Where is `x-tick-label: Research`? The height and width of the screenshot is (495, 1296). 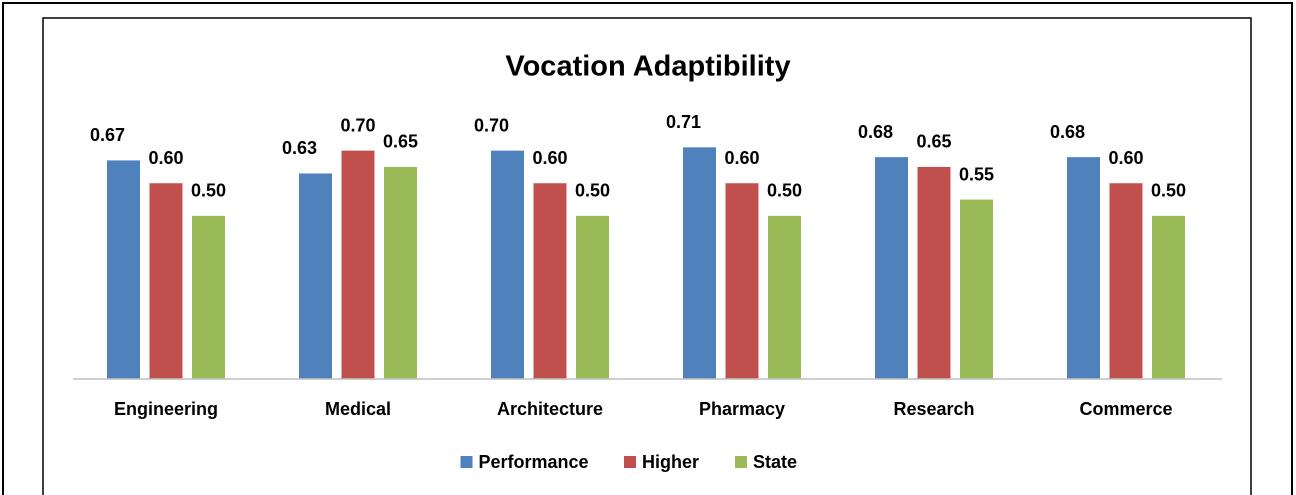 x-tick-label: Research is located at coordinates (933, 409).